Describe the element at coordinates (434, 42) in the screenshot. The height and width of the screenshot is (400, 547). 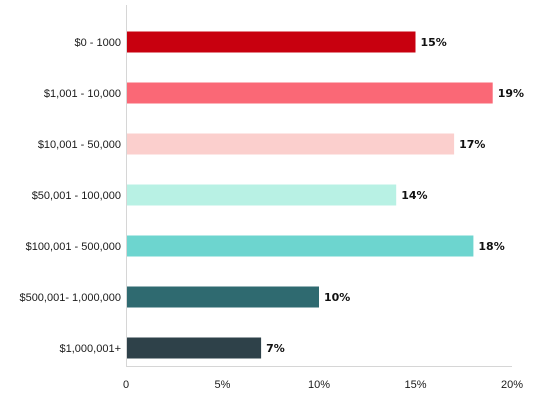
I see `data-label-0: 15%` at that location.